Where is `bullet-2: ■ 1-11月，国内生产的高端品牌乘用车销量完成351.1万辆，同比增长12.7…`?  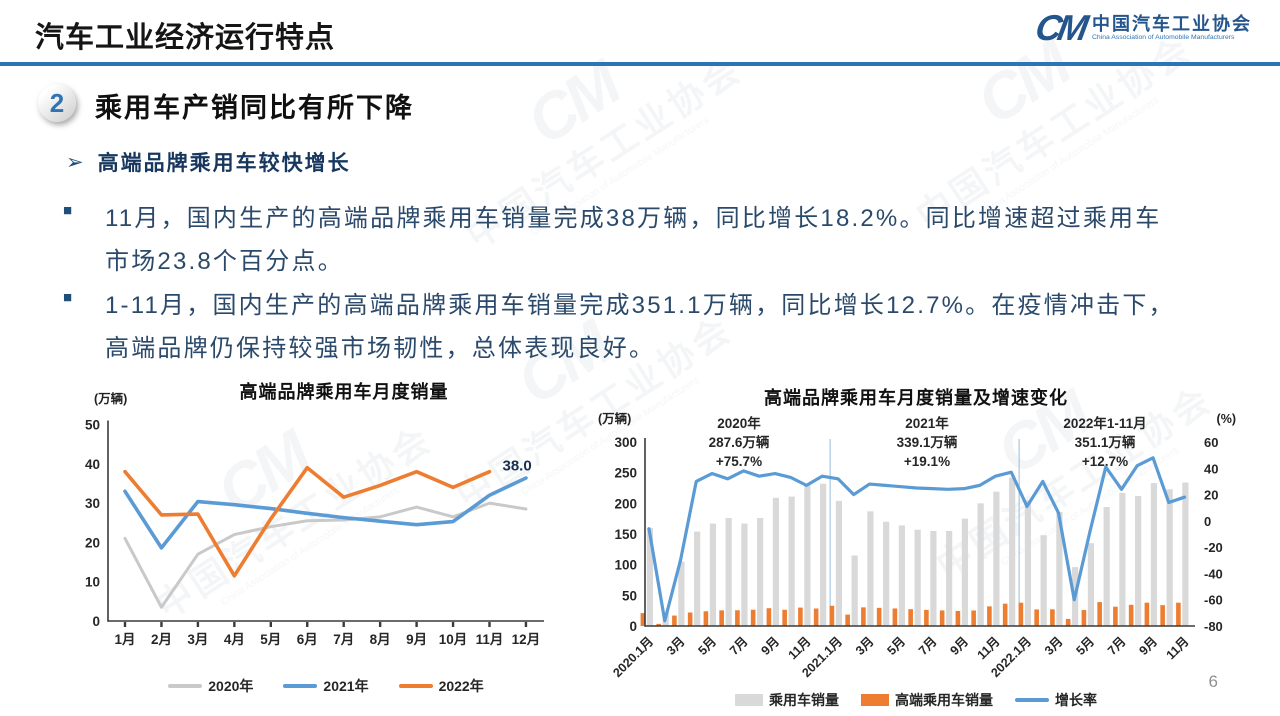
bullet-2: ■ 1-11月，国内生产的高端品牌乘用车销量完成351.1万辆，同比增长12.7… is located at coordinates (619, 327).